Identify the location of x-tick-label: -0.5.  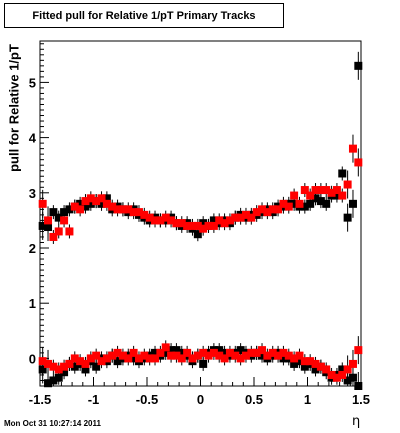
(147, 399).